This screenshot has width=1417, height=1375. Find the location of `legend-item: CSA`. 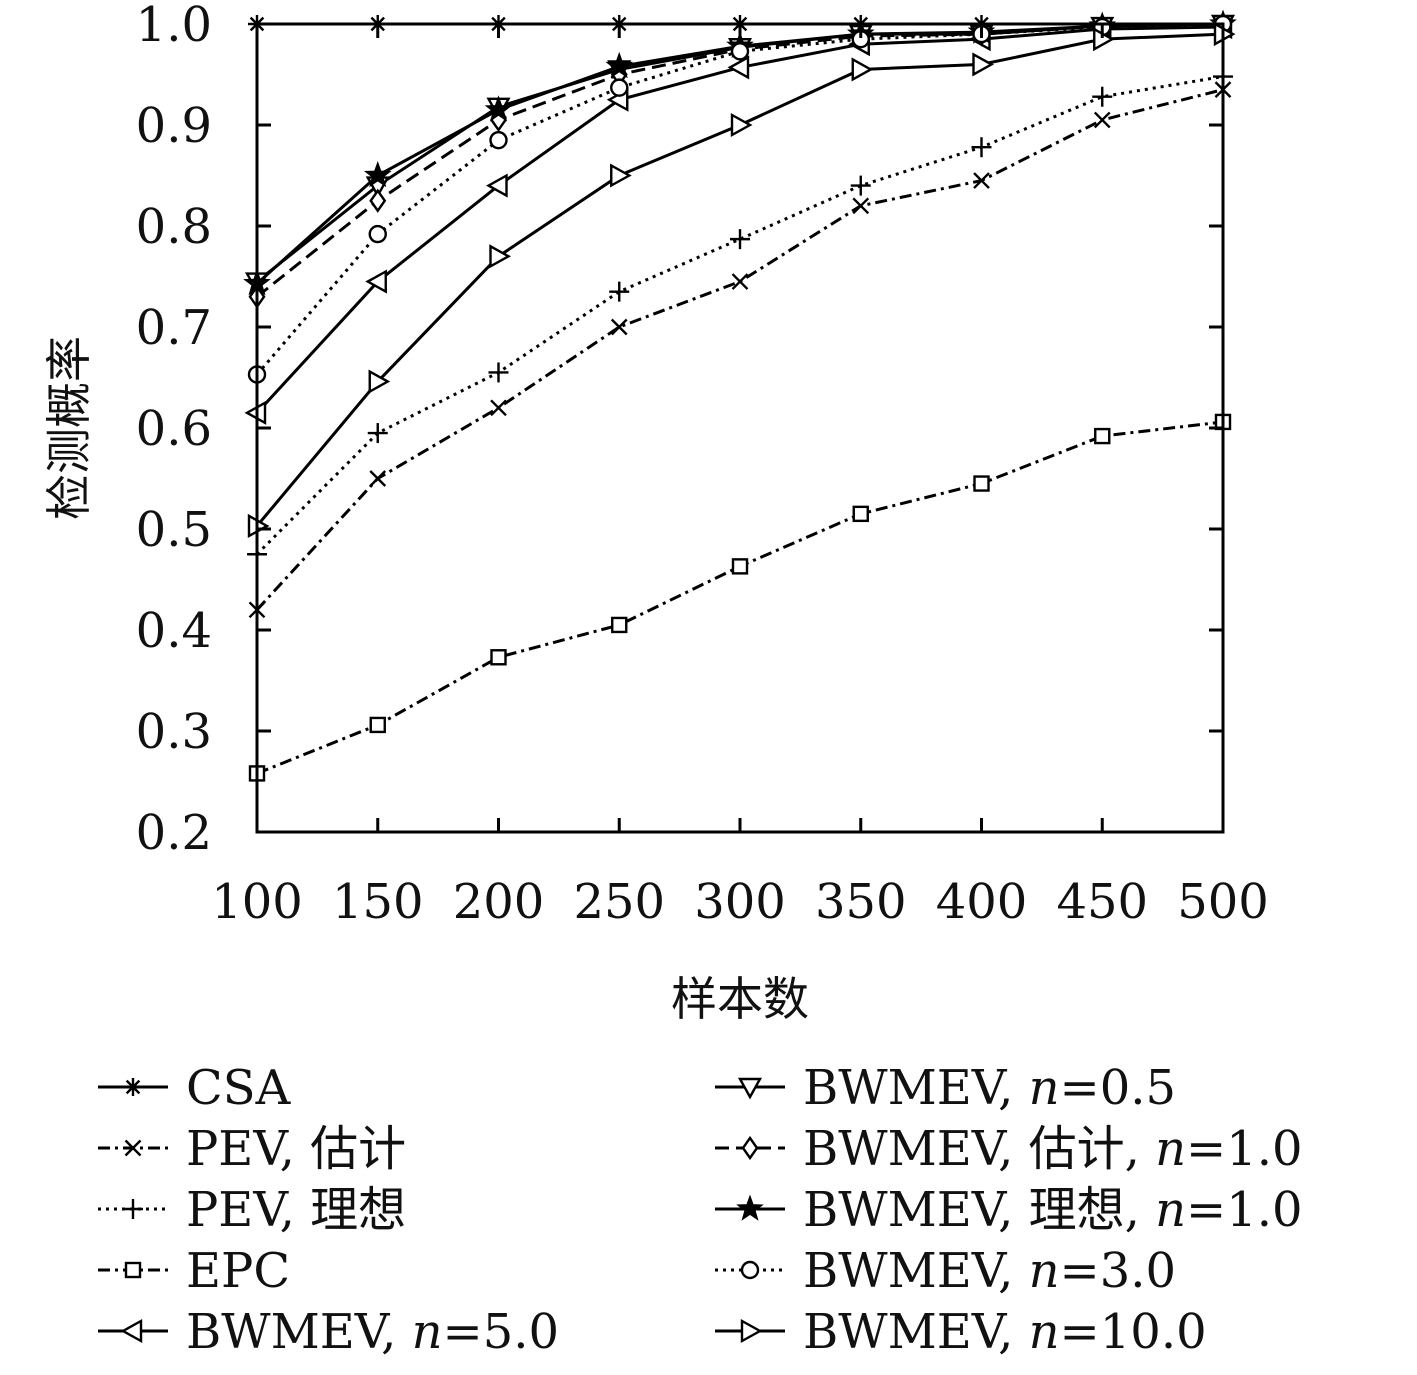

legend-item: CSA is located at coordinates (195, 1088).